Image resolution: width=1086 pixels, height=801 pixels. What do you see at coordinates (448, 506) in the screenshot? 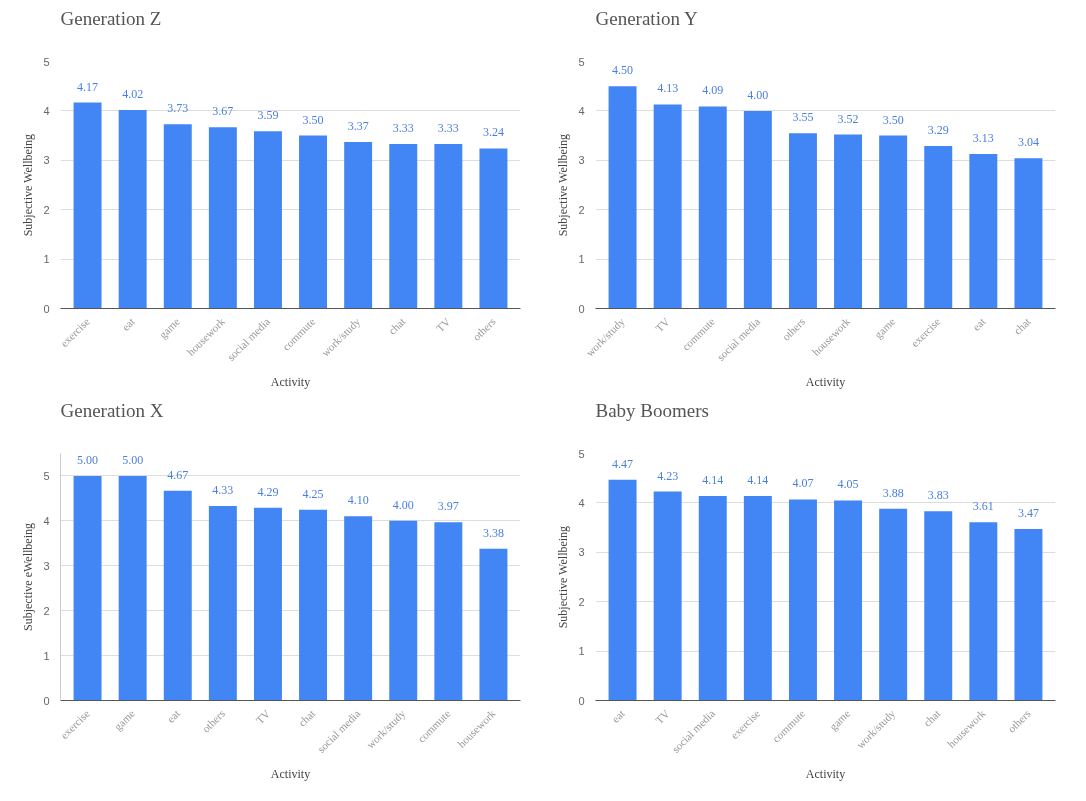
I see `data-label: 3.97` at bounding box center [448, 506].